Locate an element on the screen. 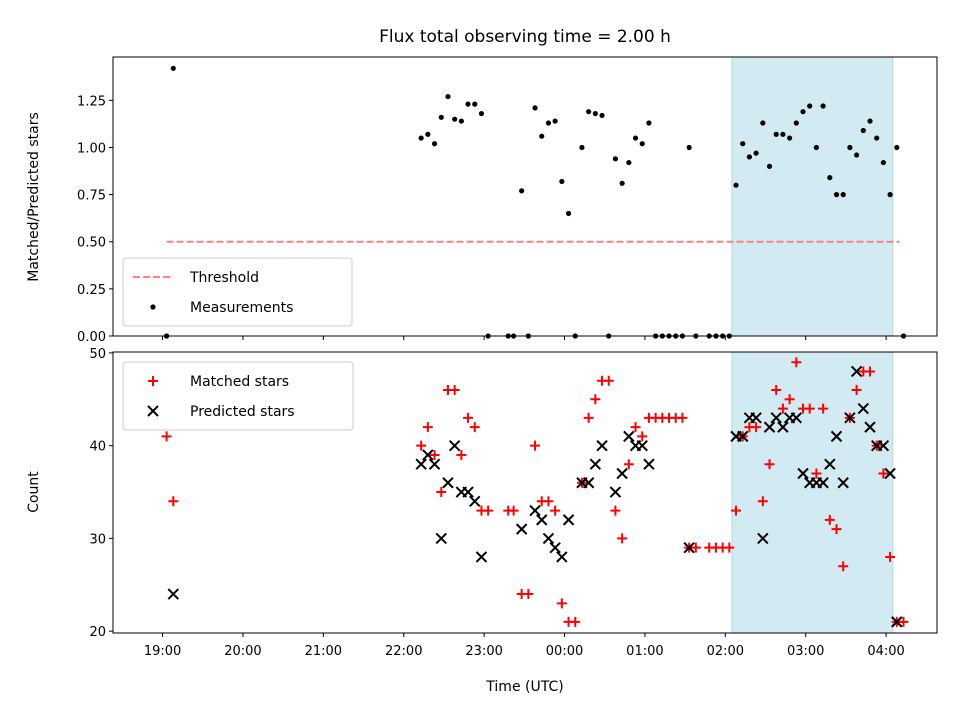 The image size is (960, 720). legend-label: Threshold is located at coordinates (224, 278).